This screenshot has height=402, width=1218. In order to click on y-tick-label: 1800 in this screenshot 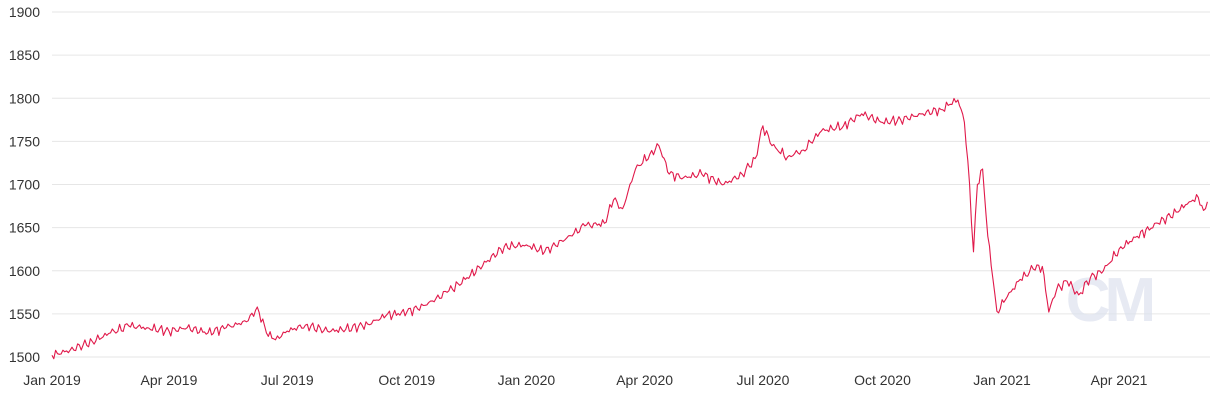, I will do `click(24, 98)`.